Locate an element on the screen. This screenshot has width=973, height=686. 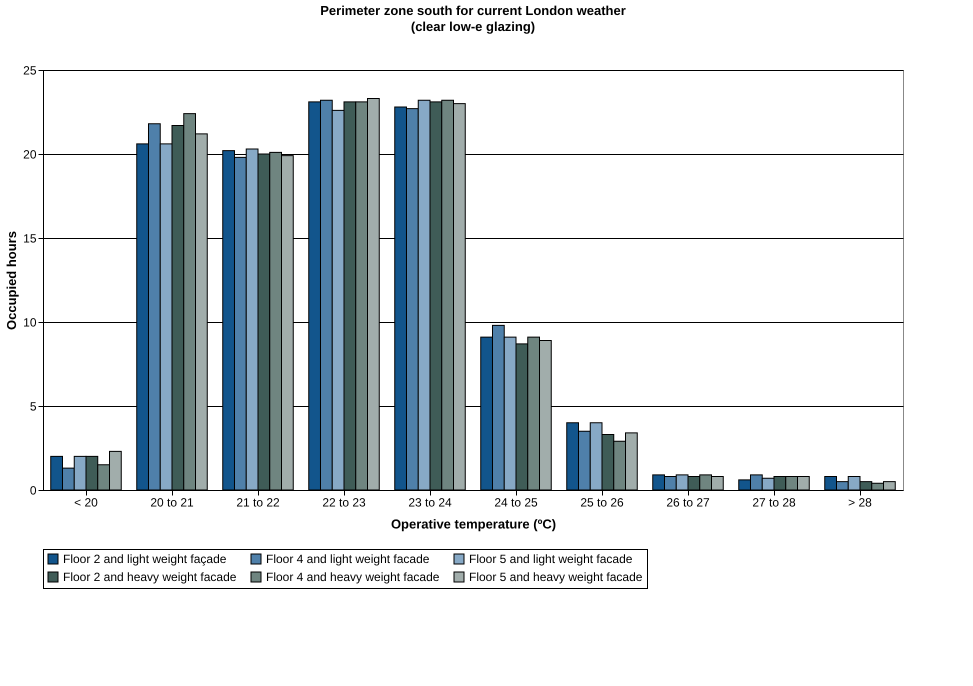
y-tick-label: 20 is located at coordinates (30, 155).